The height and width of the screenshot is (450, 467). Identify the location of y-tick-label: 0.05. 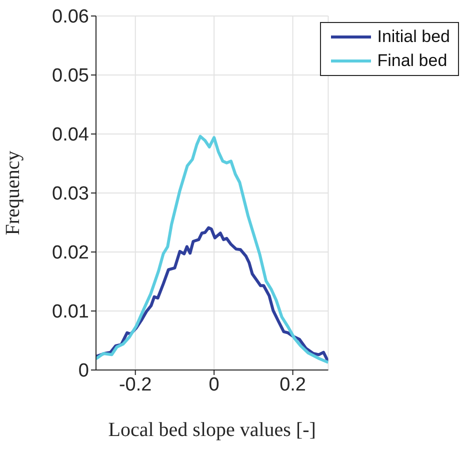
(70, 76).